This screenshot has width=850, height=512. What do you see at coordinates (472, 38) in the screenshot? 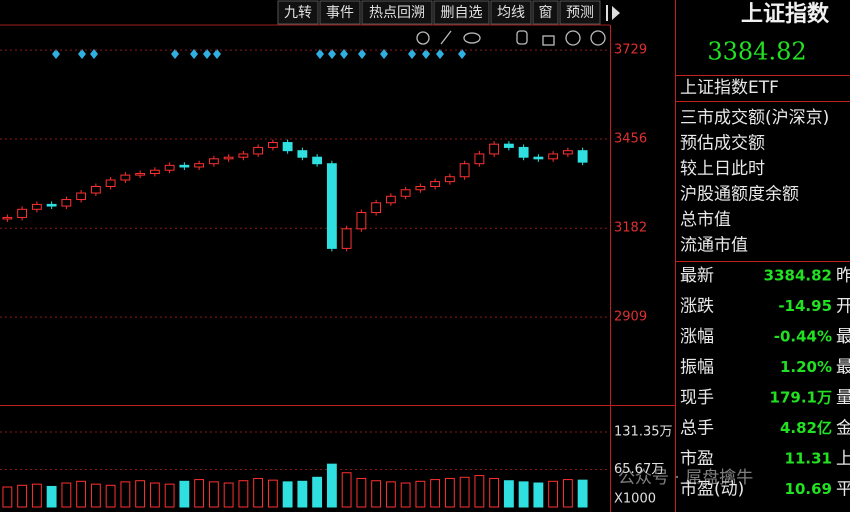
I see `eye-icon` at bounding box center [472, 38].